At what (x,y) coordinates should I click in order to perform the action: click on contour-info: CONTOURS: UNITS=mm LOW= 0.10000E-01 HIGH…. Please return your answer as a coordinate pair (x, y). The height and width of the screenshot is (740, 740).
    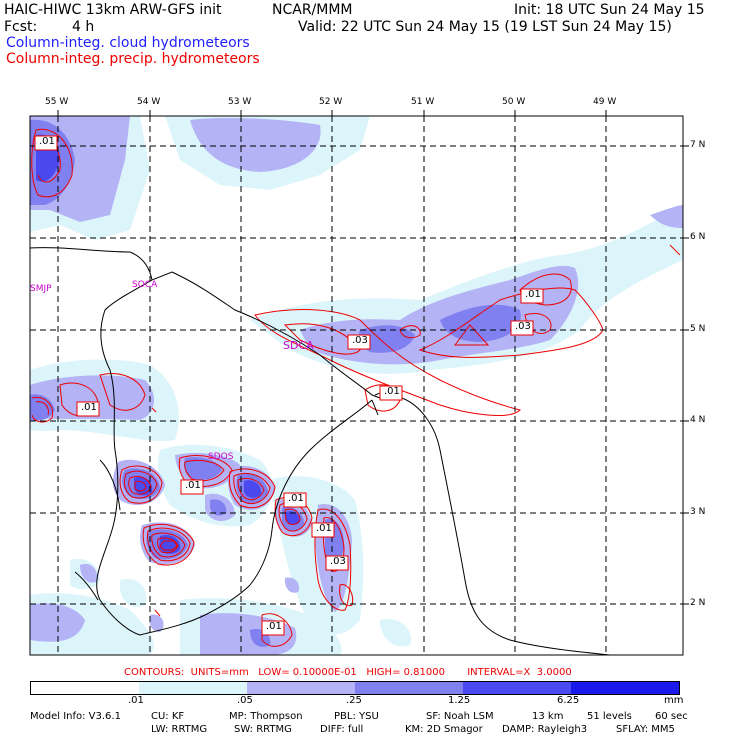
    Looking at the image, I should click on (348, 672).